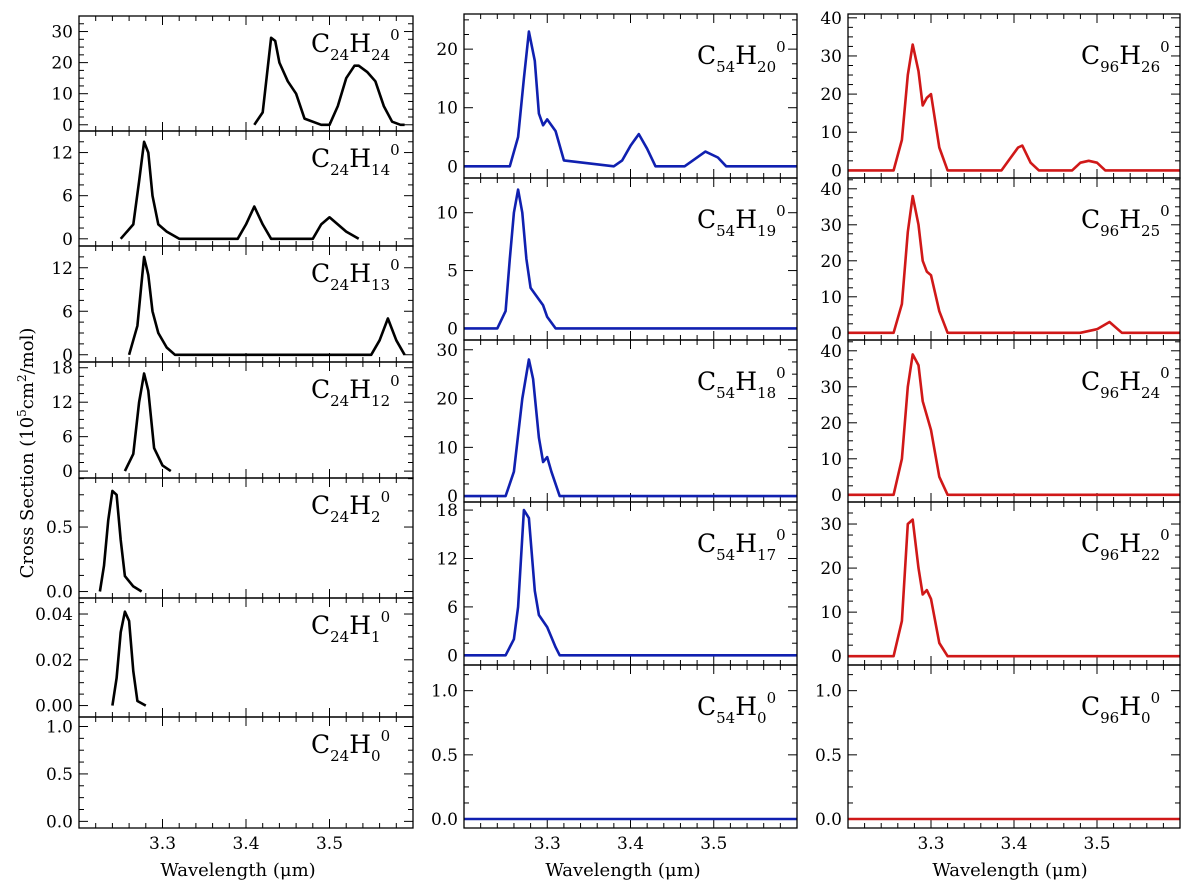  Describe the element at coordinates (447, 511) in the screenshot. I see `y-tick-label: 18` at that location.